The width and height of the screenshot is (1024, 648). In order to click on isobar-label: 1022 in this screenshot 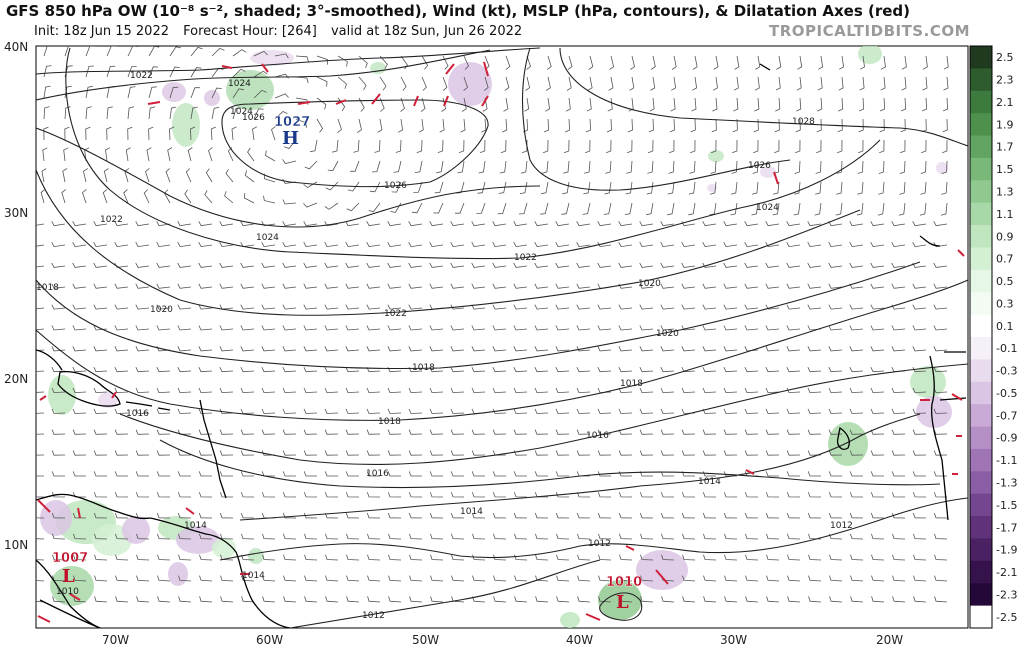, I will do `click(111, 220)`.